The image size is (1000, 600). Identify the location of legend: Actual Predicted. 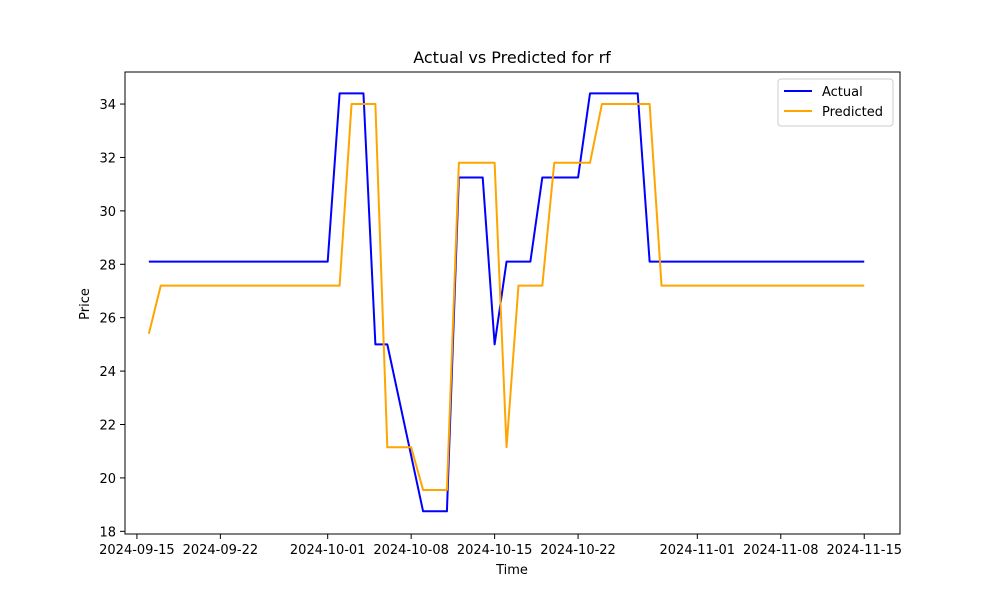
(835, 102).